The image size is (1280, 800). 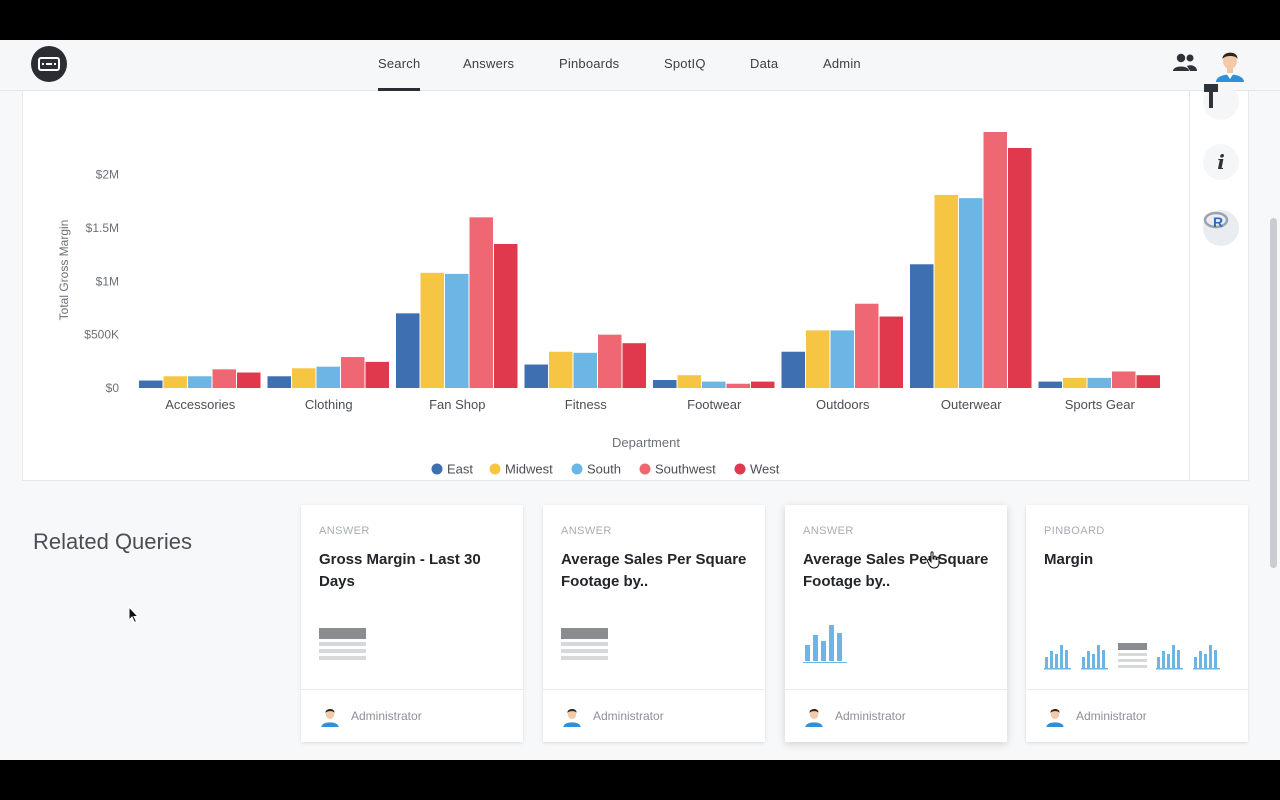 I want to click on related-queries-title: Related Queries, so click(x=112, y=541).